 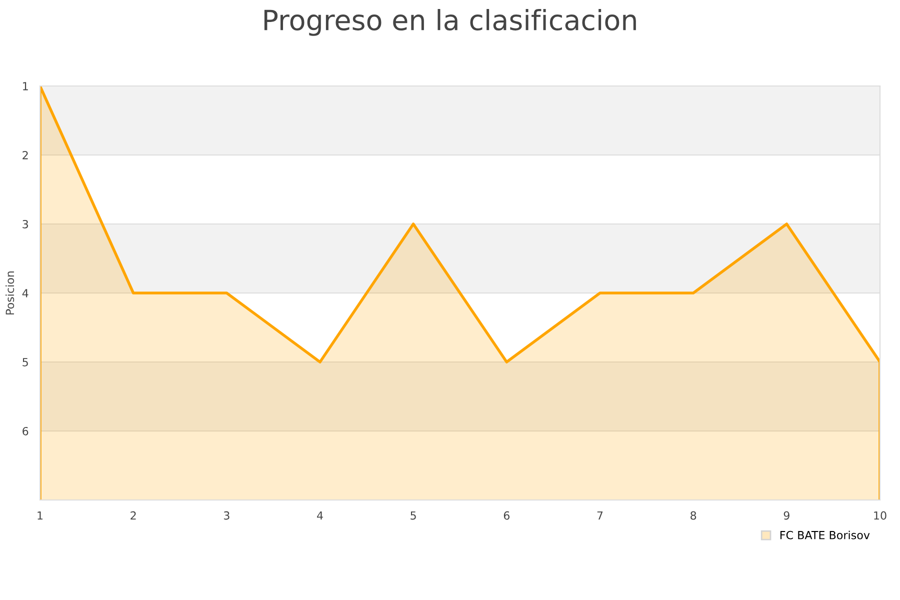 I want to click on y-tick-label: 4, so click(x=25, y=293).